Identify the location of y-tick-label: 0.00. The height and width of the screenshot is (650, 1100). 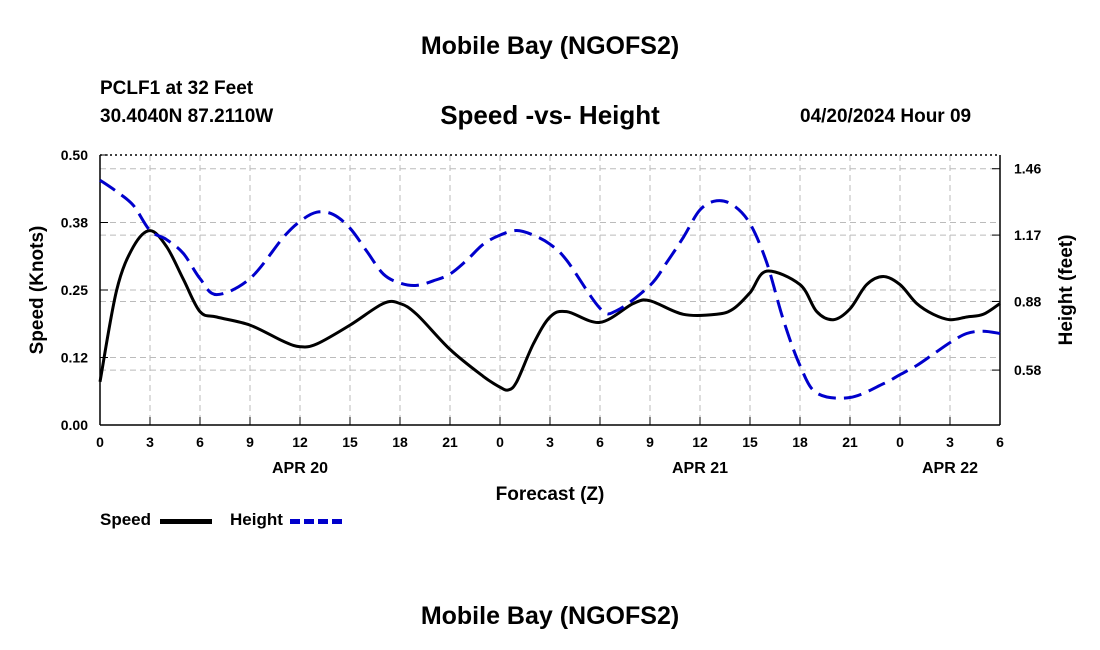
(74, 425).